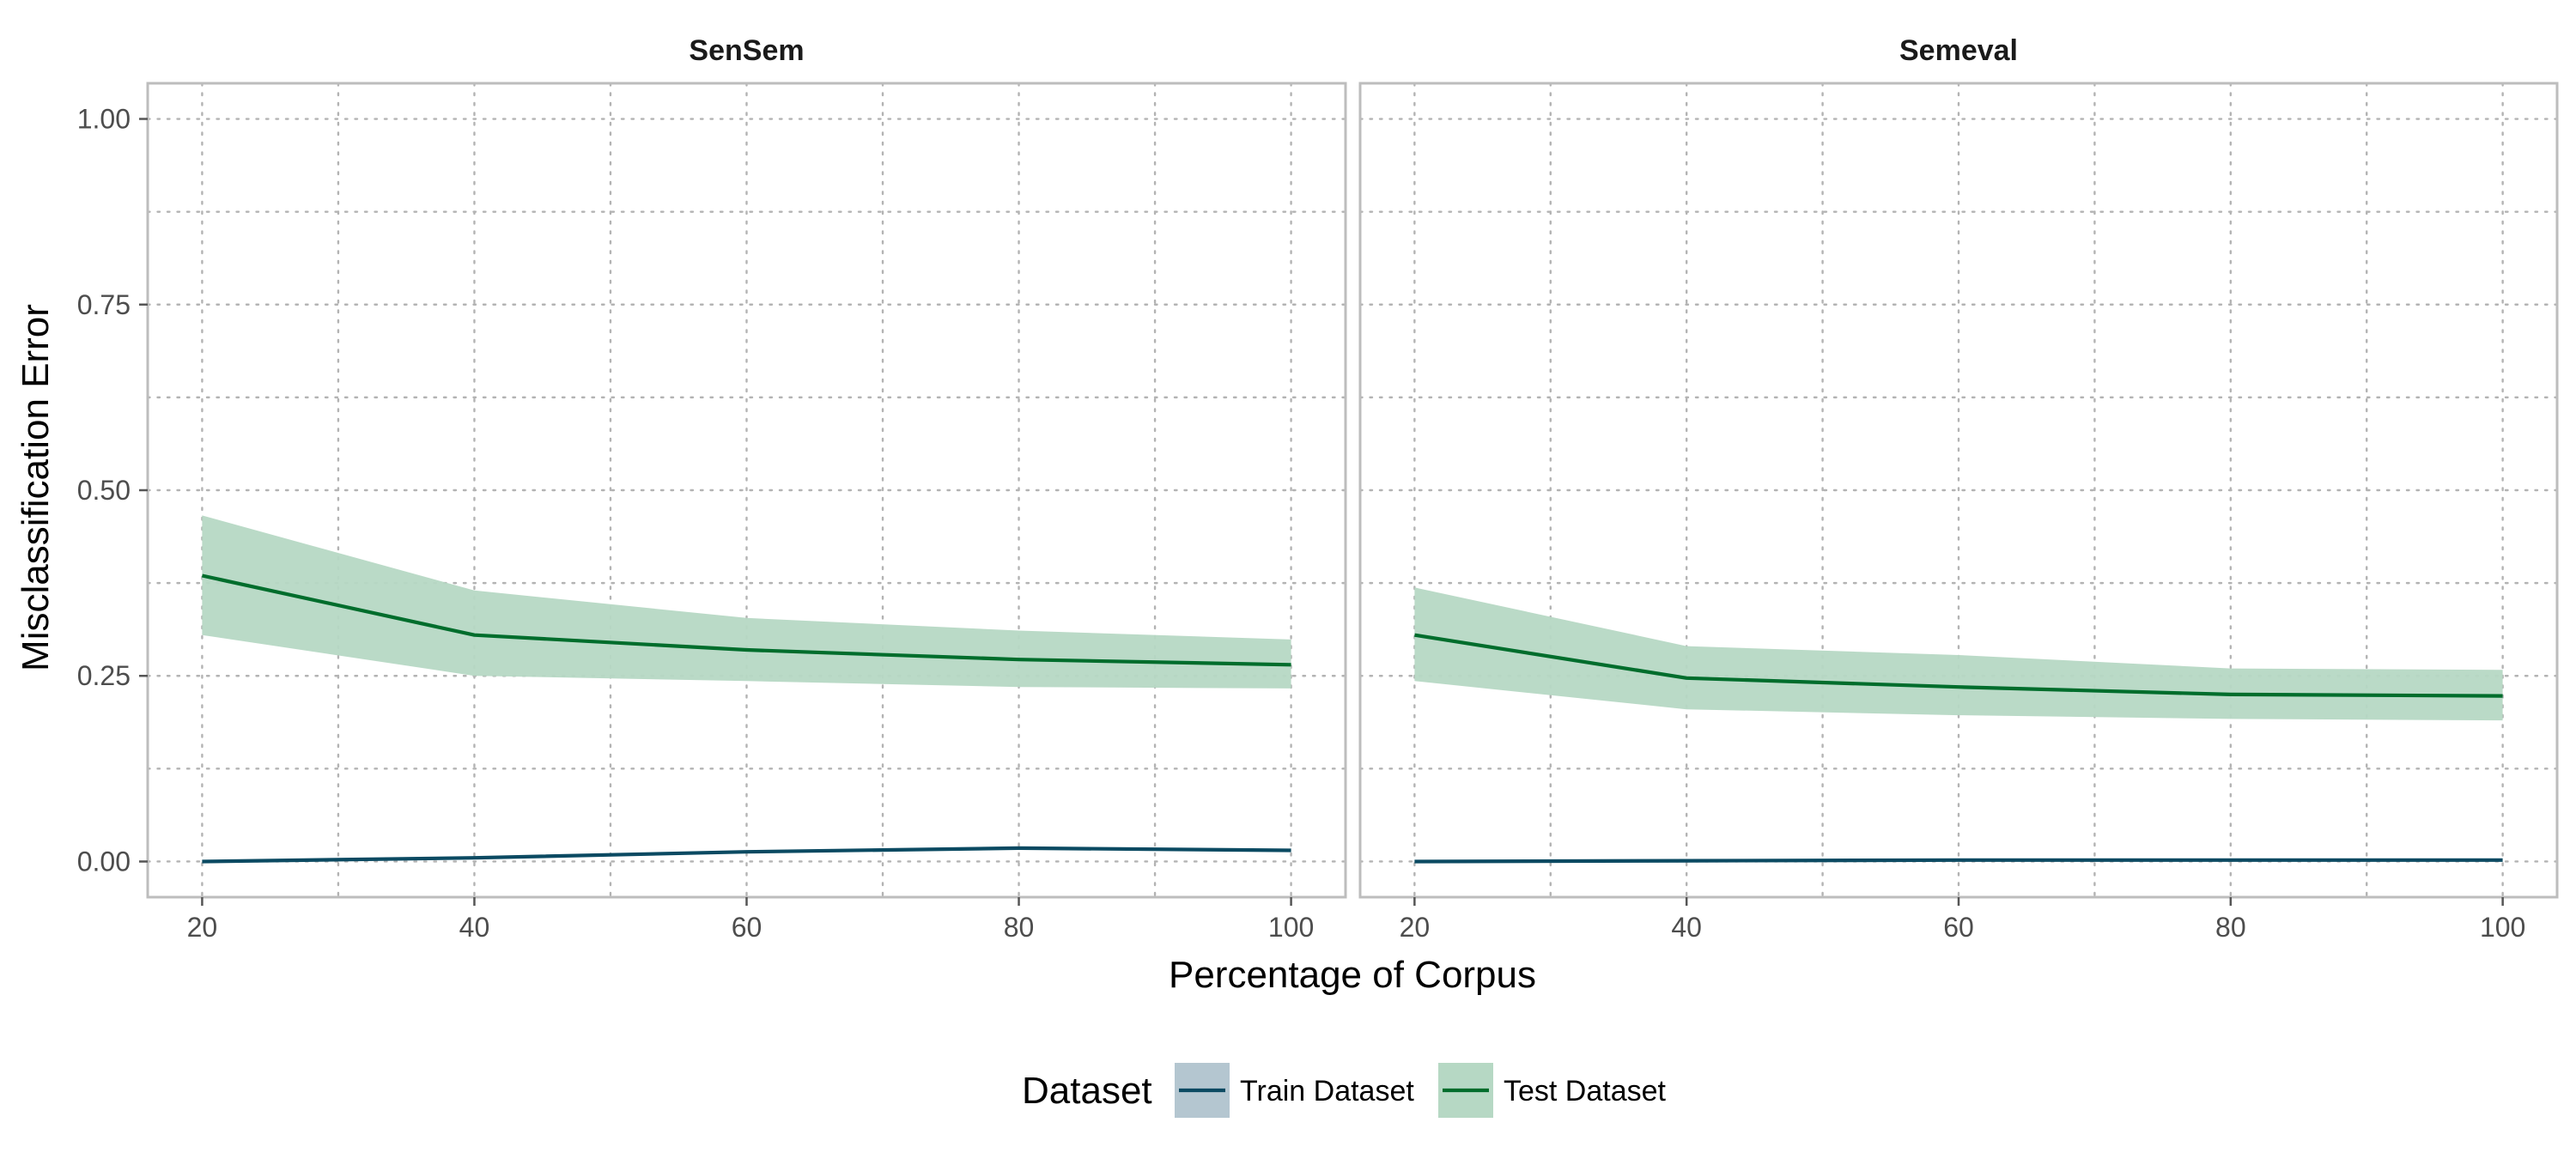 Image resolution: width=2576 pixels, height=1159 pixels. Describe the element at coordinates (1959, 51) in the screenshot. I see `facet-strip-title: Semeval` at that location.